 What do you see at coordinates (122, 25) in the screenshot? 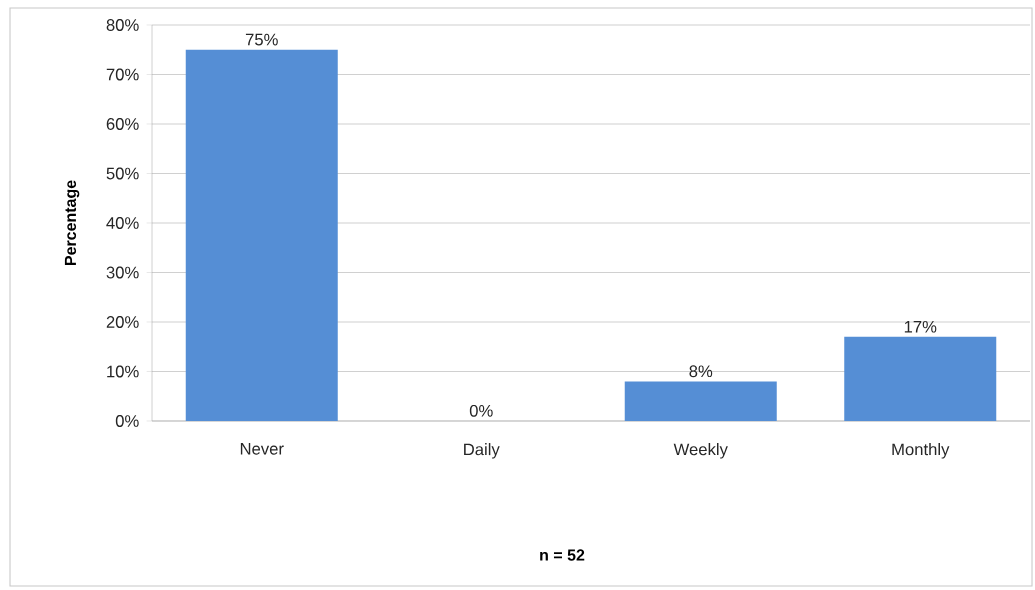
I see `y-tick-label: 80%` at bounding box center [122, 25].